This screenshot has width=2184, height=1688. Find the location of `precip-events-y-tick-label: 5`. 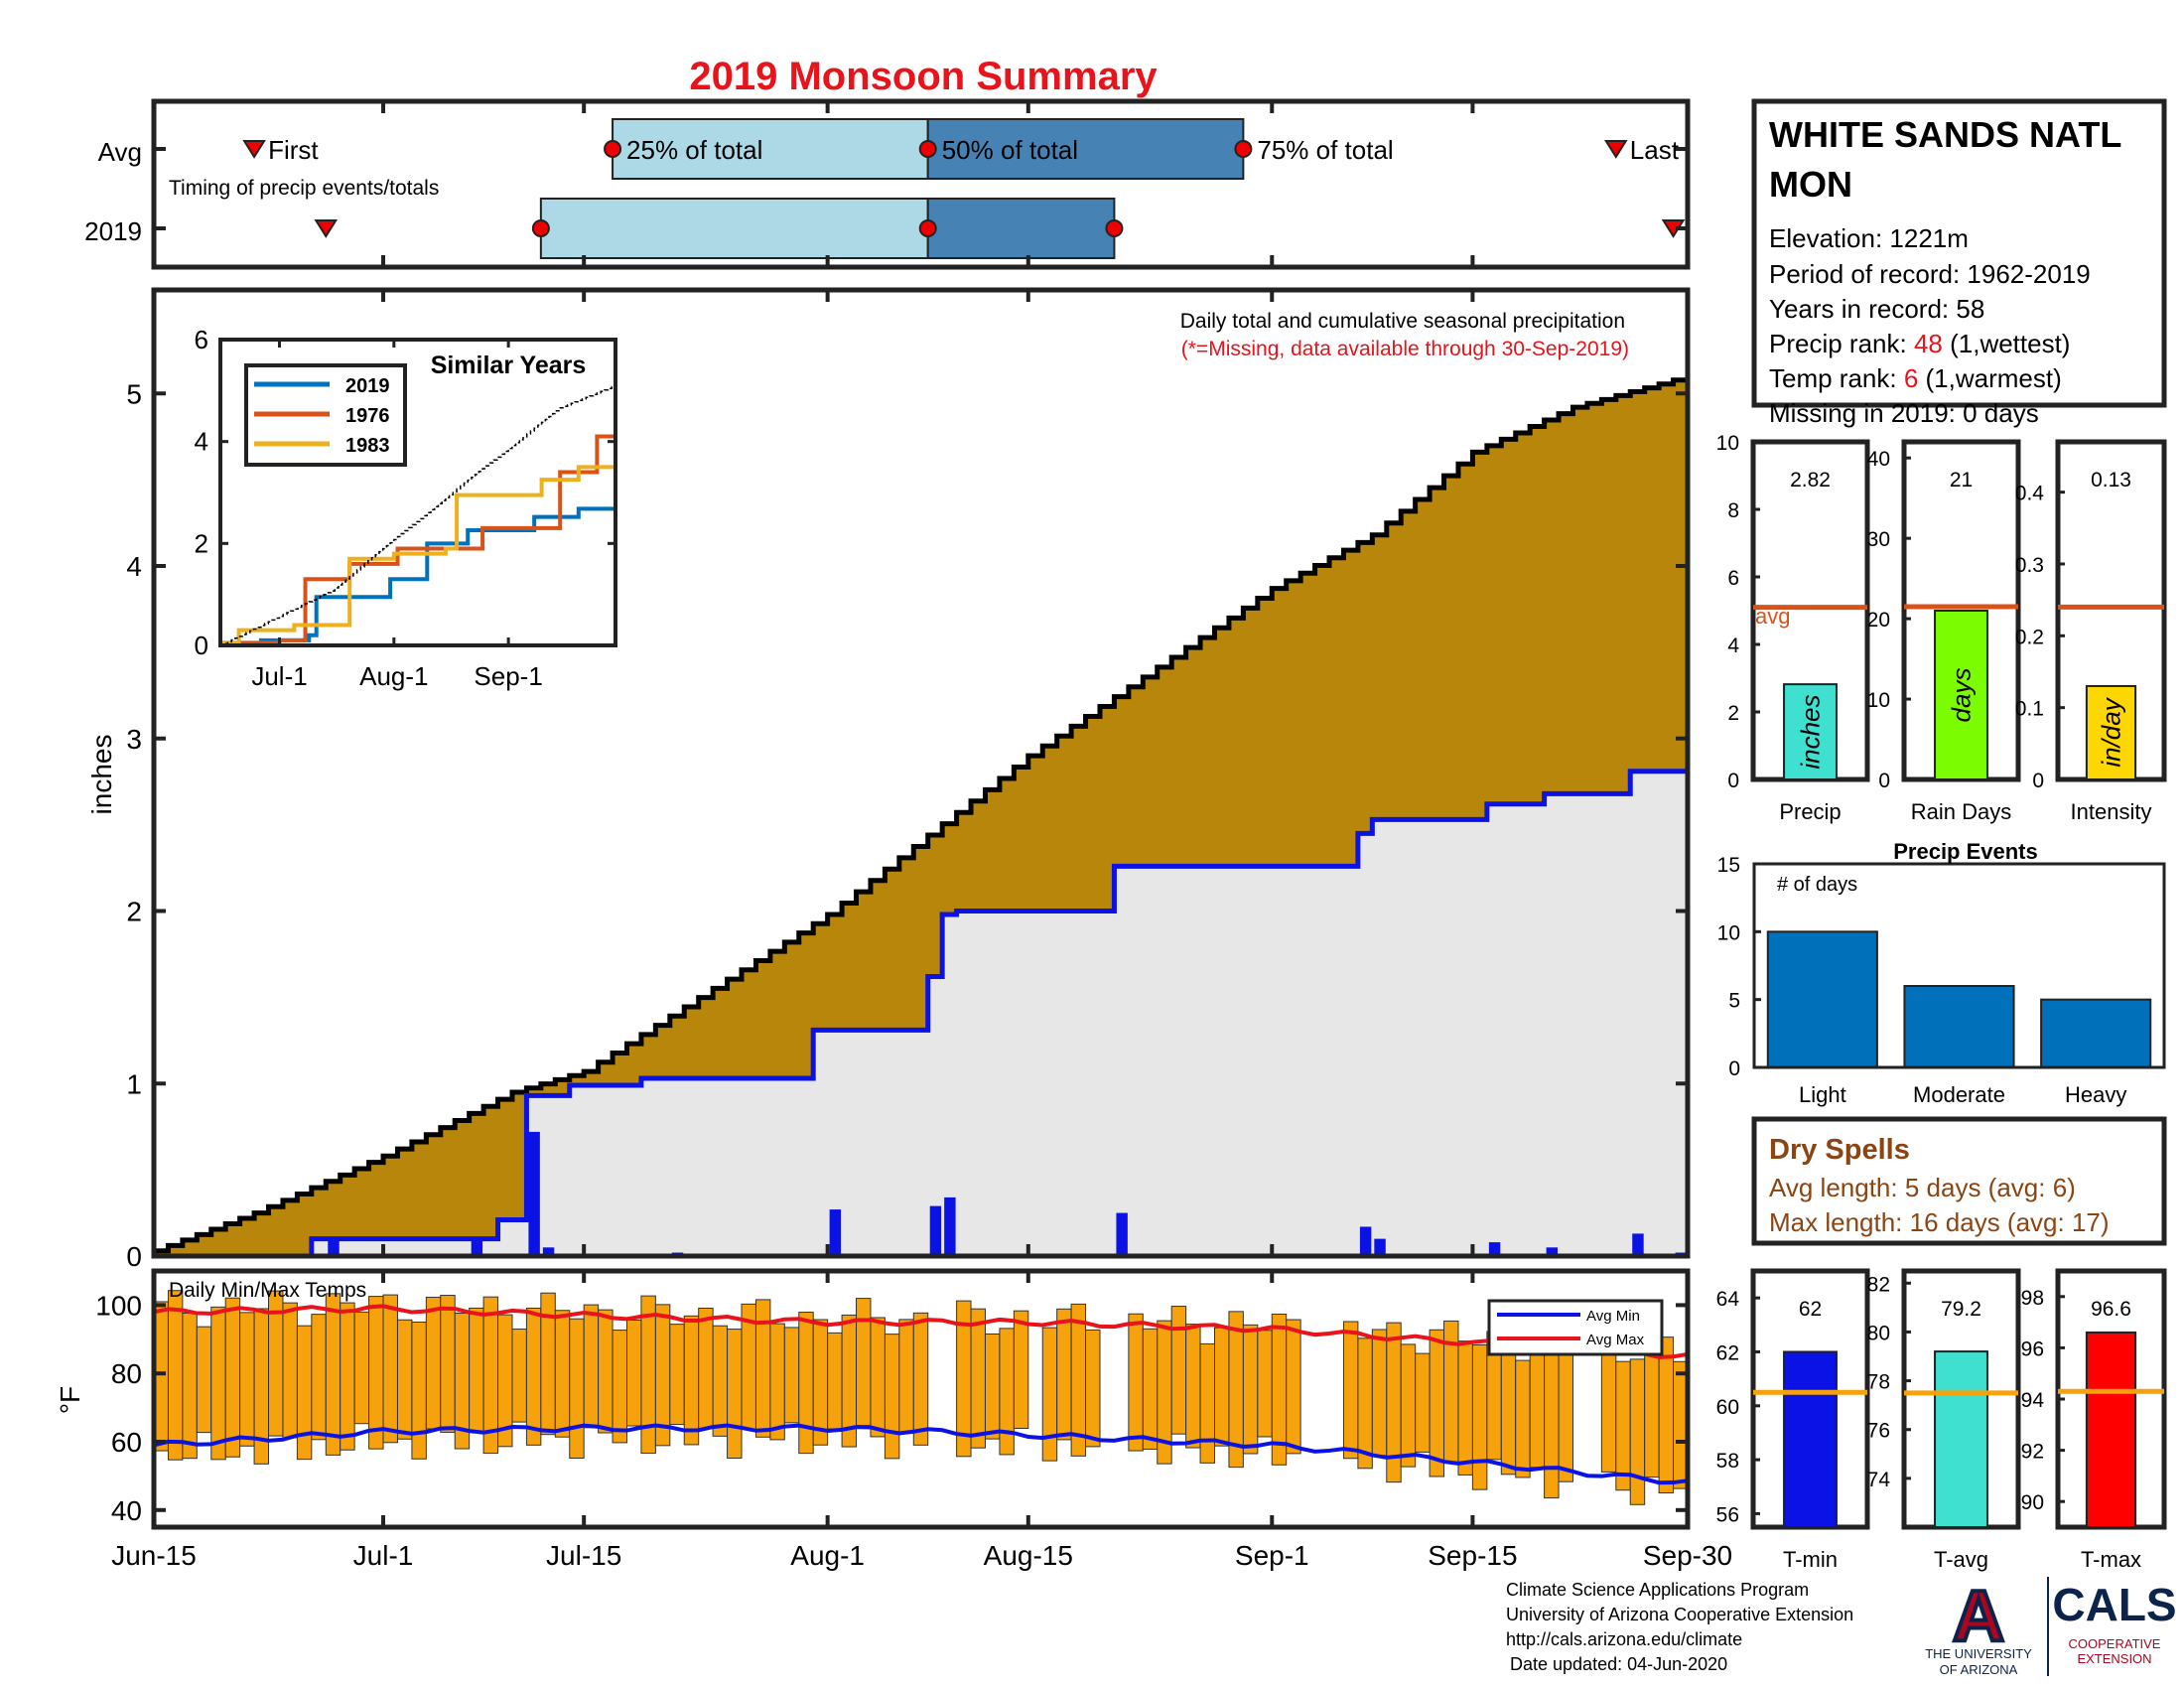

precip-events-y-tick-label: 5 is located at coordinates (1734, 1001).